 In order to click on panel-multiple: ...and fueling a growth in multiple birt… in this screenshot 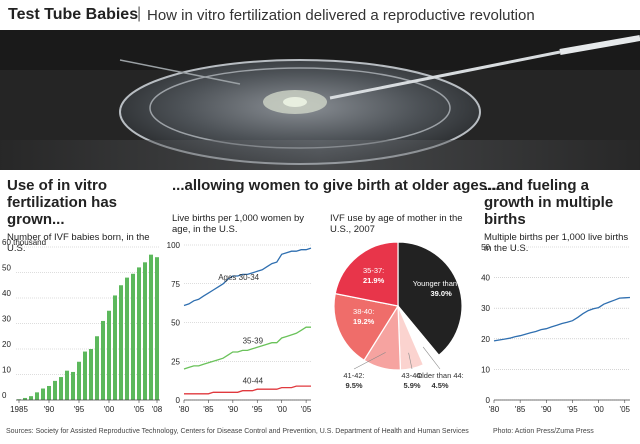, I will do `click(560, 215)`.